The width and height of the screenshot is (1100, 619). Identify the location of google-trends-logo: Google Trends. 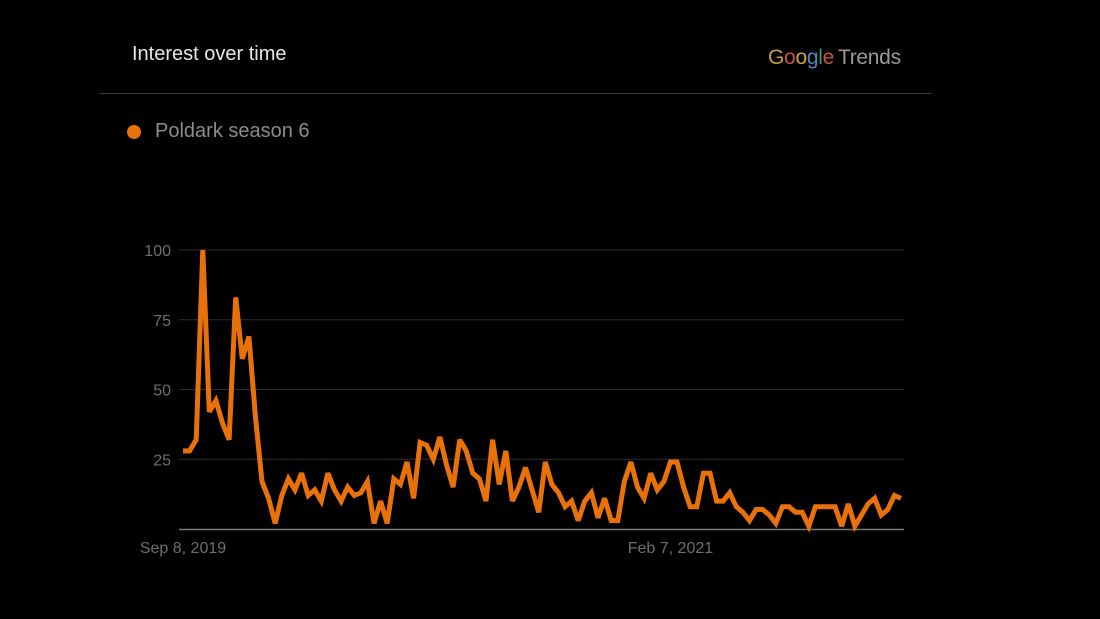
(834, 58).